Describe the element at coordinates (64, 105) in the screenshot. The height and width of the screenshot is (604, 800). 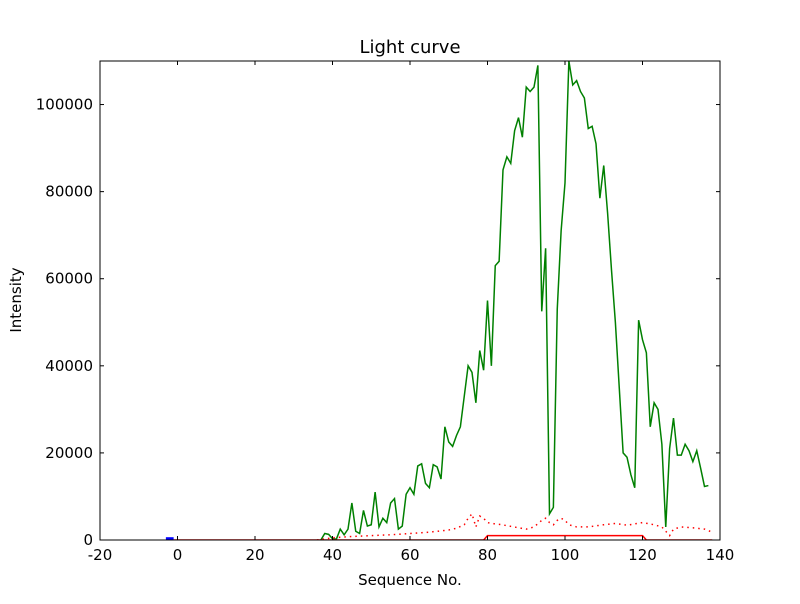
I see `y-tick-label: 100000` at that location.